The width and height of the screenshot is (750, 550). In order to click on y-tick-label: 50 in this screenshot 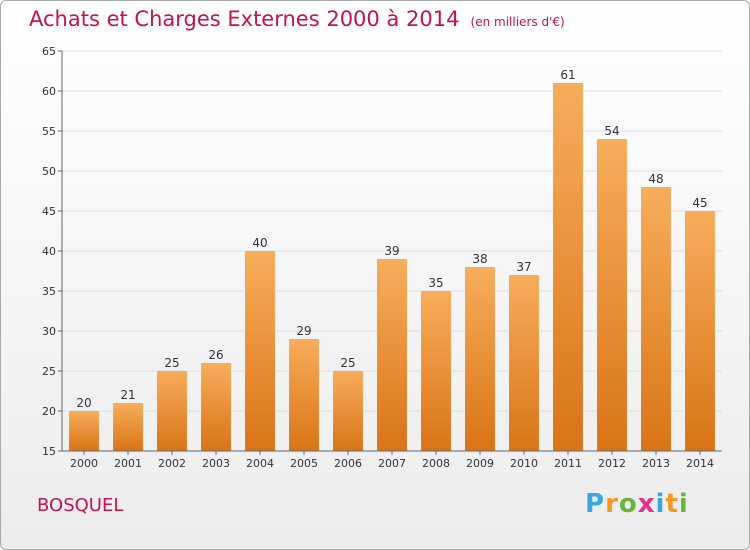, I will do `click(49, 171)`.